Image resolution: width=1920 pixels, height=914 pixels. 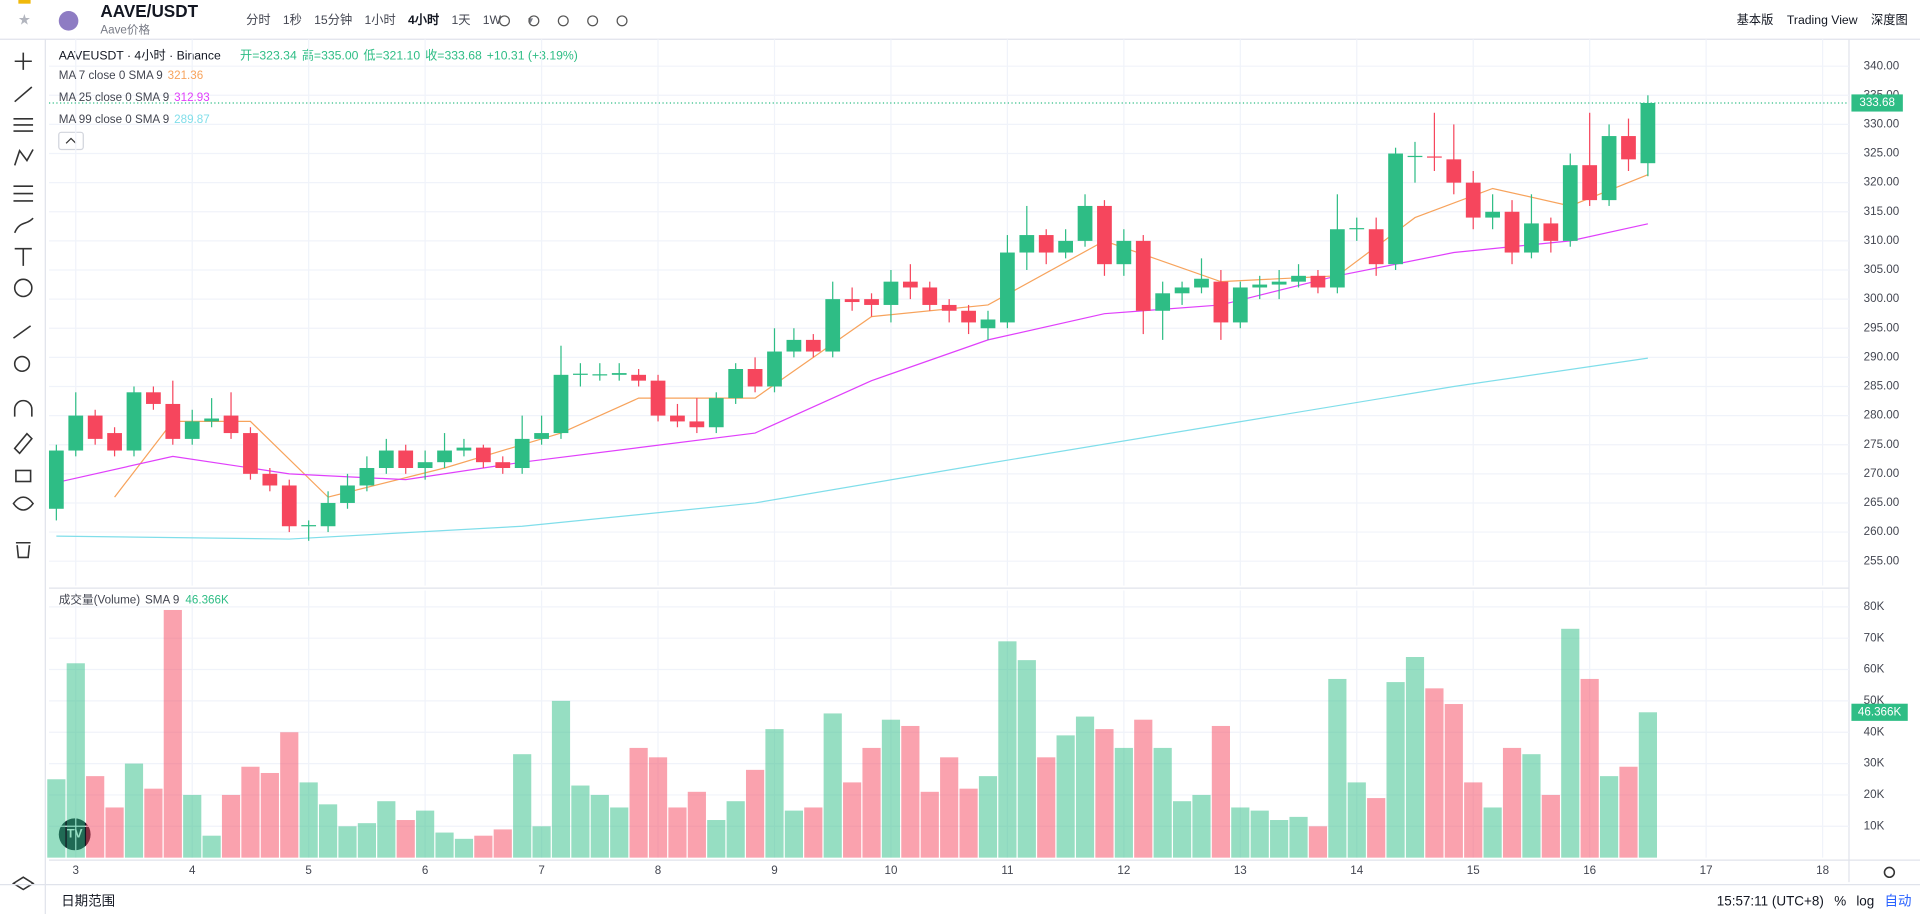 I want to click on auto-toggle: 自动, so click(x=1897, y=900).